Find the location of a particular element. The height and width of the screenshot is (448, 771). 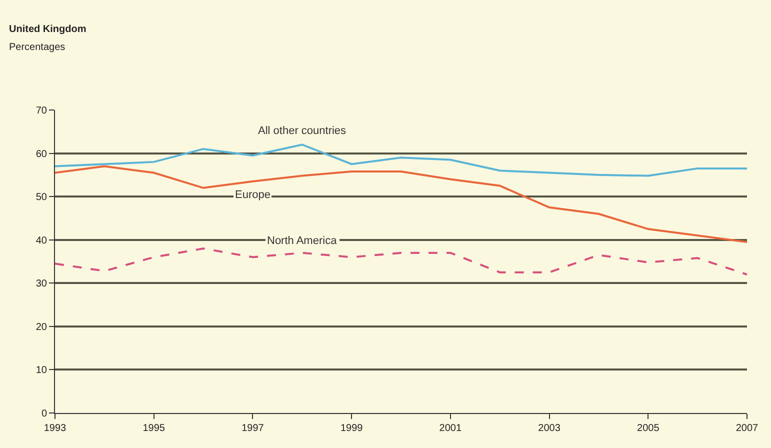

x-tick-label: 2003 is located at coordinates (549, 428).